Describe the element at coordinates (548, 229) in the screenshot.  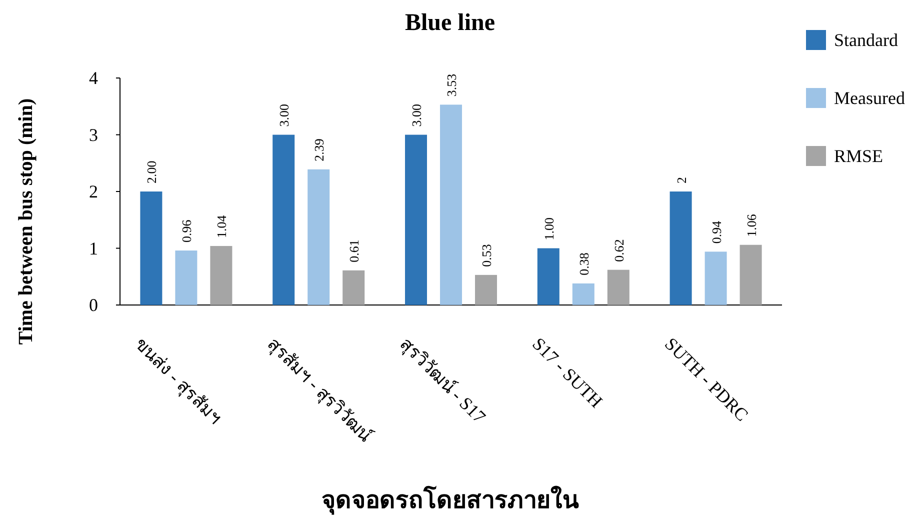
I see `data-label: 1.00` at that location.